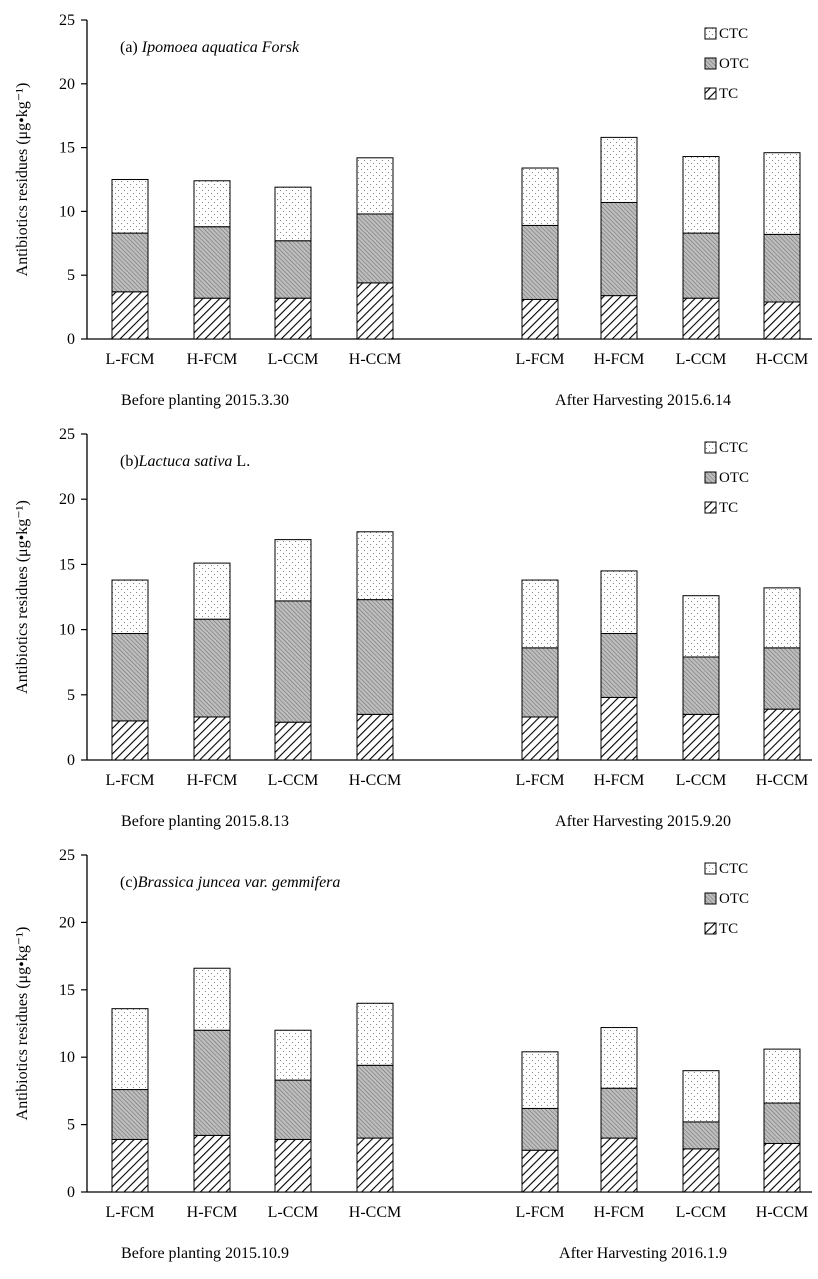 The width and height of the screenshot is (818, 1279). I want to click on group-label: After Harvesting 2015.6.14, so click(643, 400).